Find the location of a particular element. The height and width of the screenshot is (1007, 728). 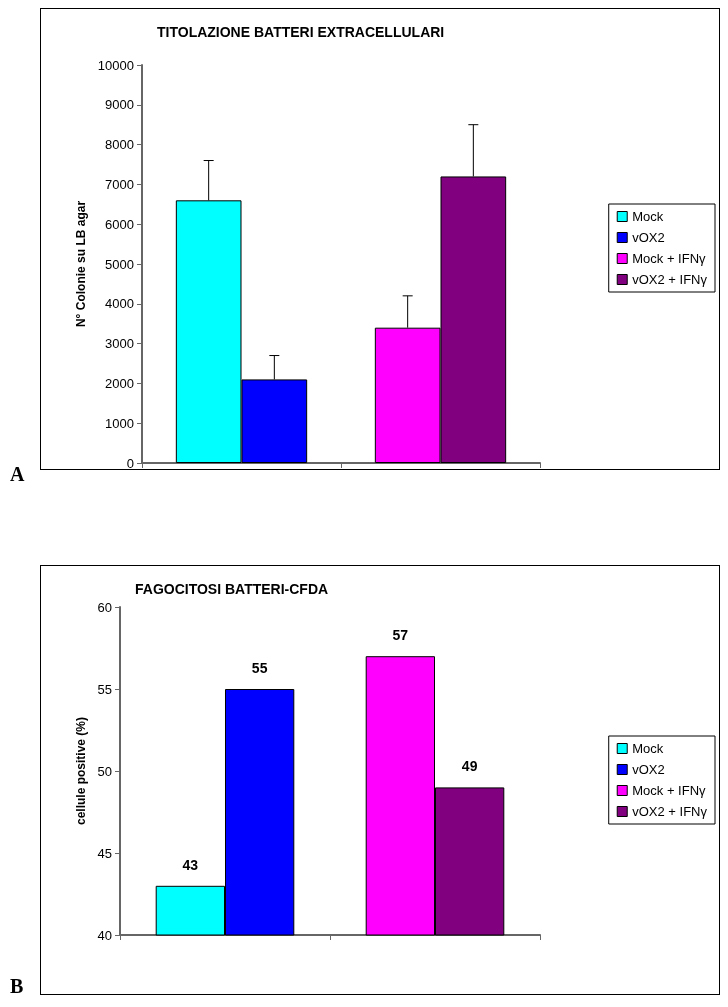

data-label: 57 is located at coordinates (400, 635).